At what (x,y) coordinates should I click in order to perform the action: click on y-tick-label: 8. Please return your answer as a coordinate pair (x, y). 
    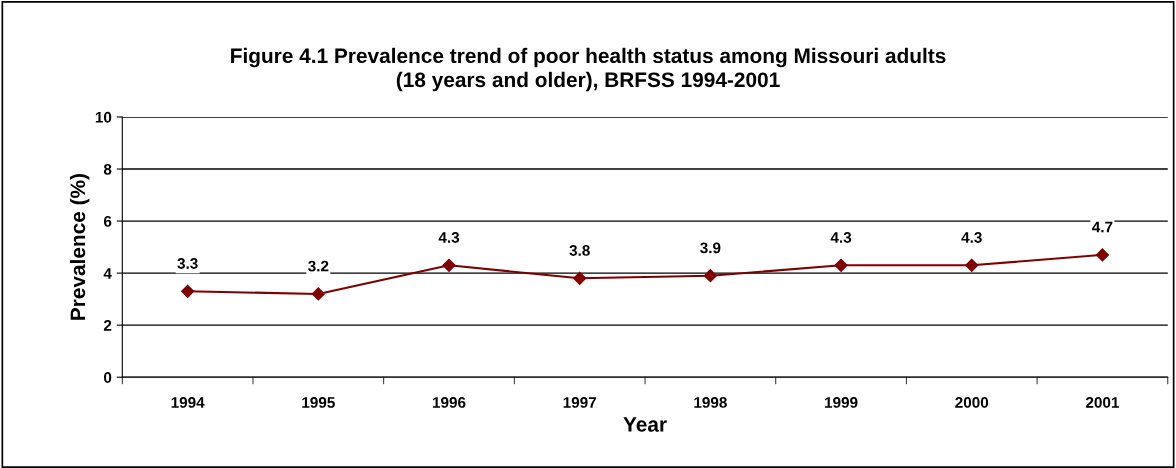
    Looking at the image, I should click on (107, 169).